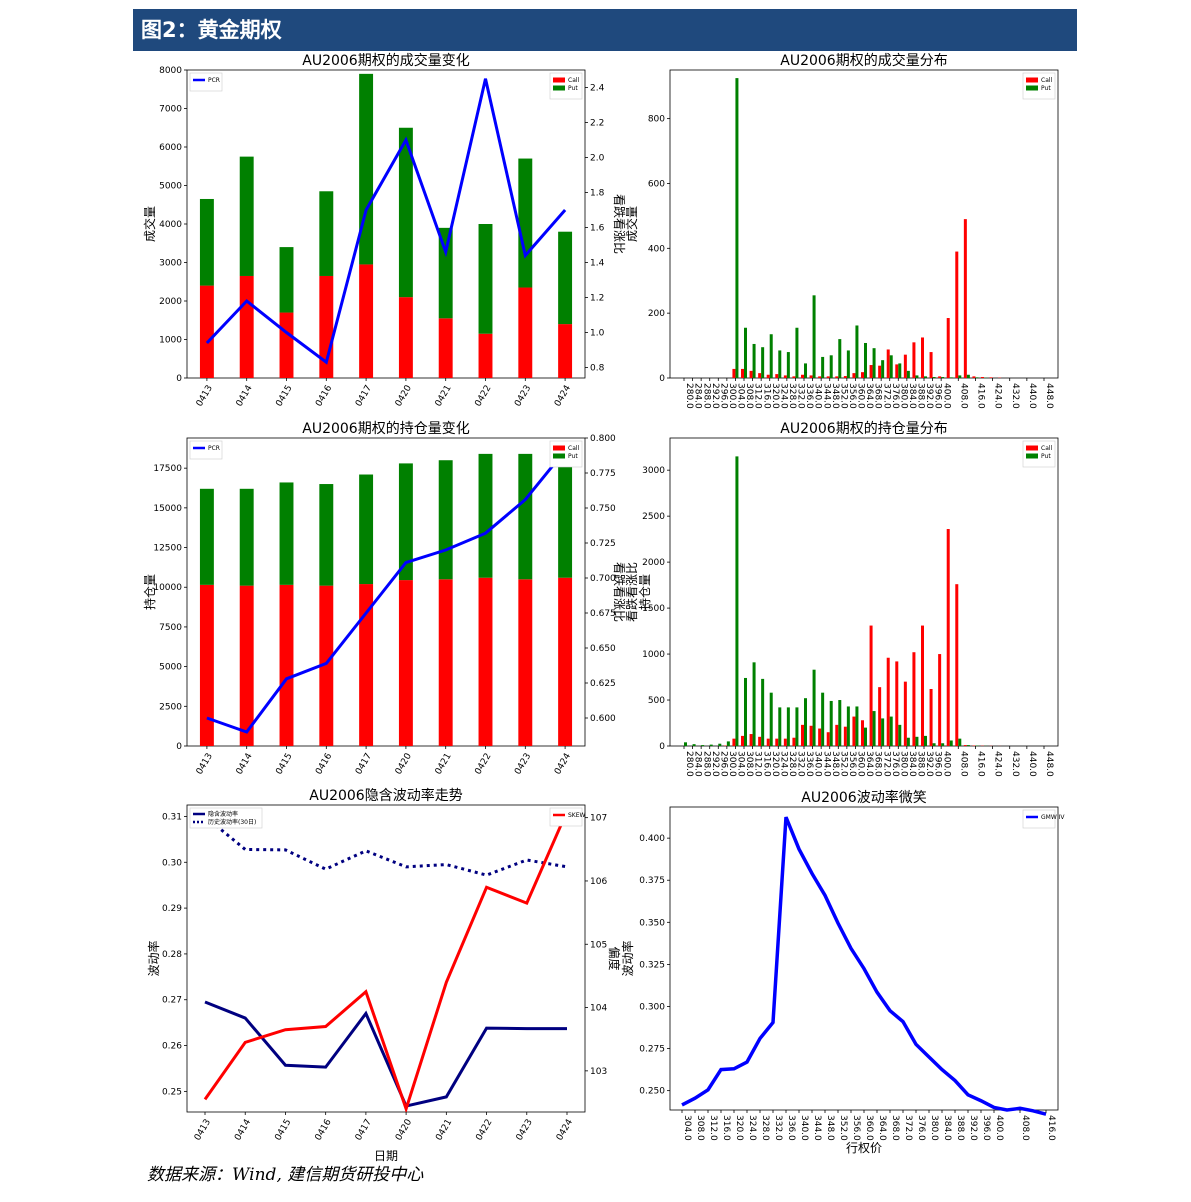  Describe the element at coordinates (886, 764) in the screenshot. I see `x-tick-label: 372.0` at that location.